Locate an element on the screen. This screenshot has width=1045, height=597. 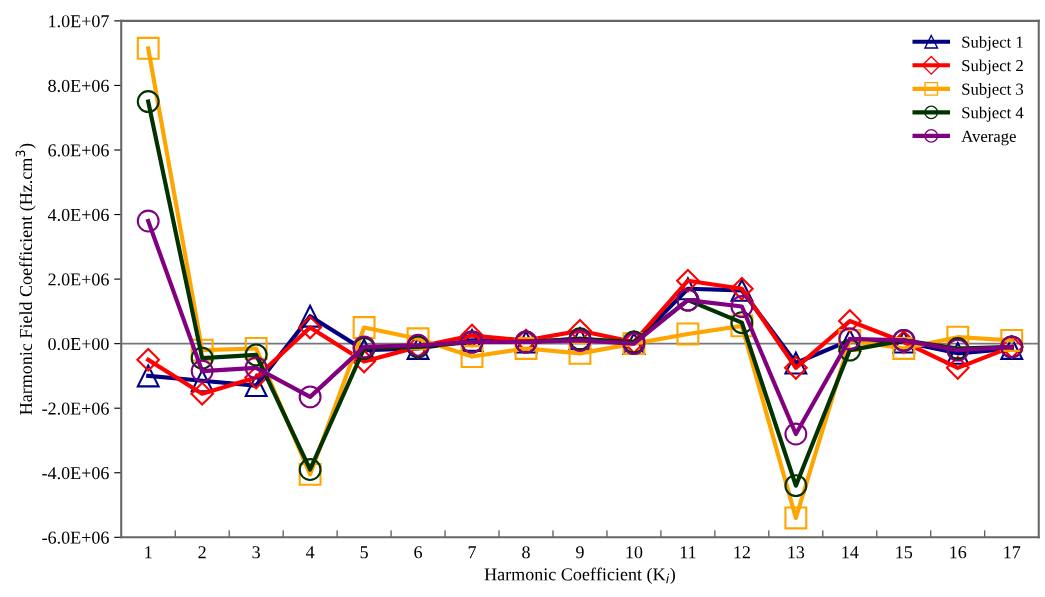
x-tick-label: 15 is located at coordinates (904, 552).